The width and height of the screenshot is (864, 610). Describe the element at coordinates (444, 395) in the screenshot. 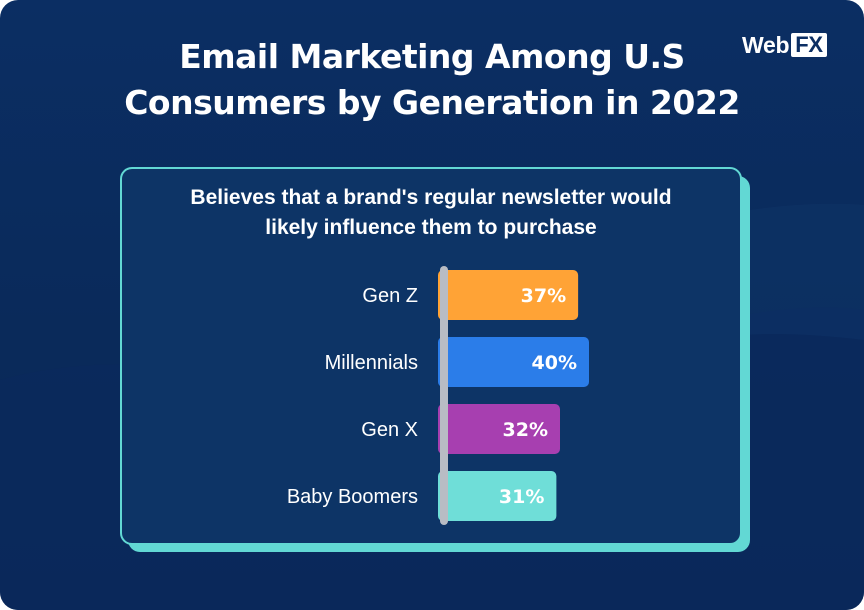

I see `y-axis-line` at that location.